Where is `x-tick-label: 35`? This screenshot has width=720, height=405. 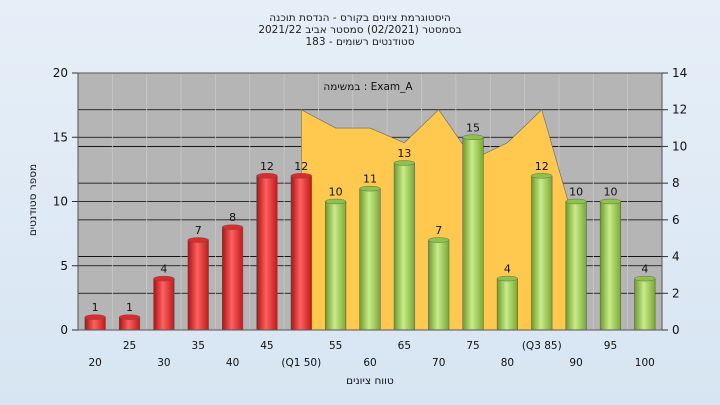
x-tick-label: 35 is located at coordinates (198, 346).